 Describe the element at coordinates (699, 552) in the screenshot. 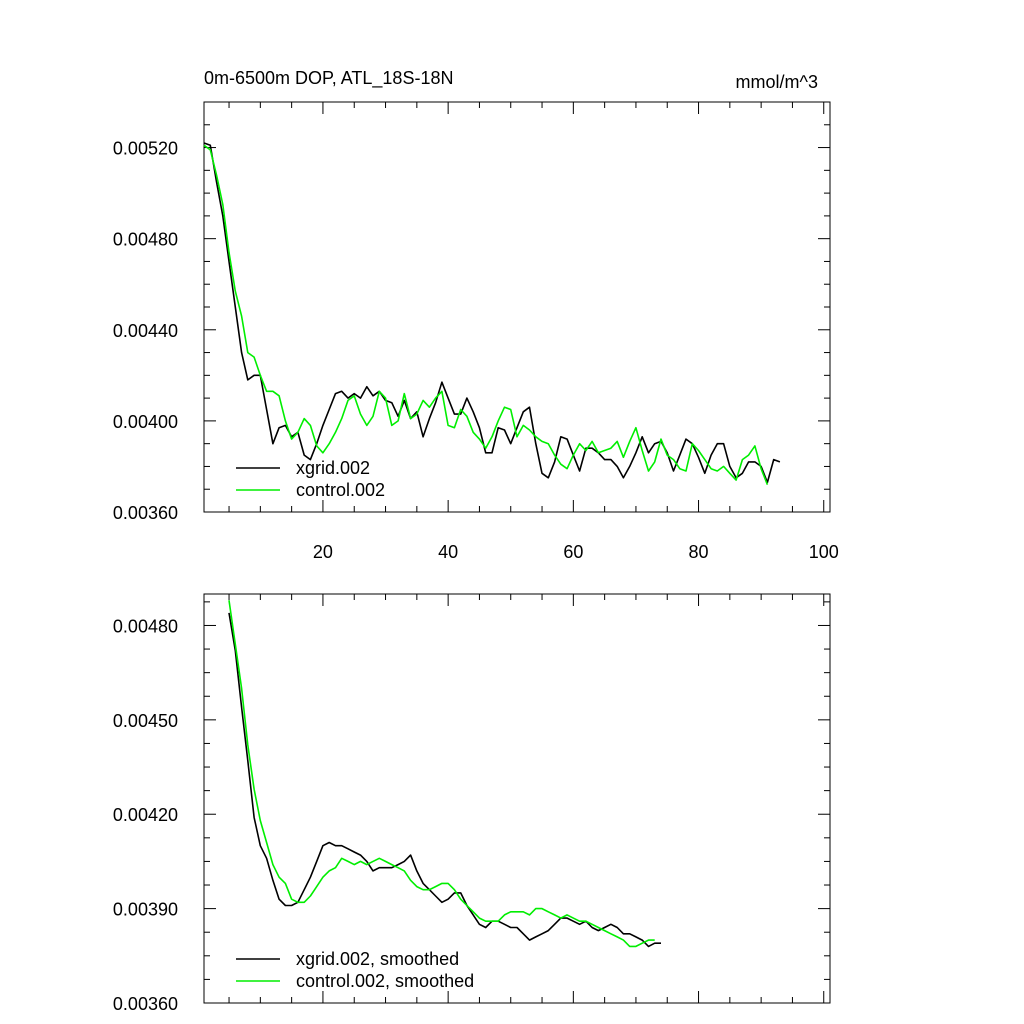

I see `x-tick-label: 80` at that location.